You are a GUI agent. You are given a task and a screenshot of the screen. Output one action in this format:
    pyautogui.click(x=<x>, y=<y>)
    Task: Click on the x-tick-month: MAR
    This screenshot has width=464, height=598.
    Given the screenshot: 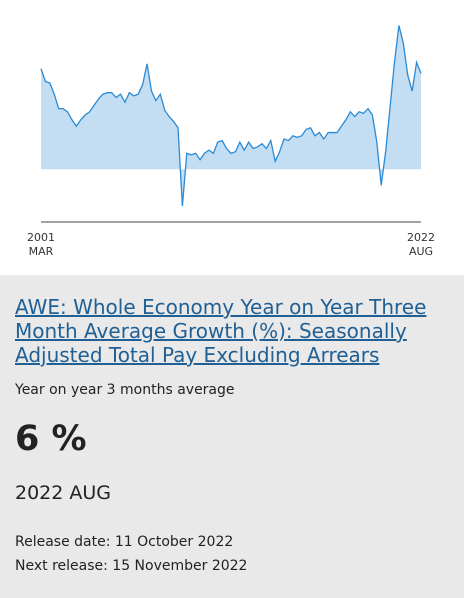 What is the action you would take?
    pyautogui.click(x=41, y=251)
    